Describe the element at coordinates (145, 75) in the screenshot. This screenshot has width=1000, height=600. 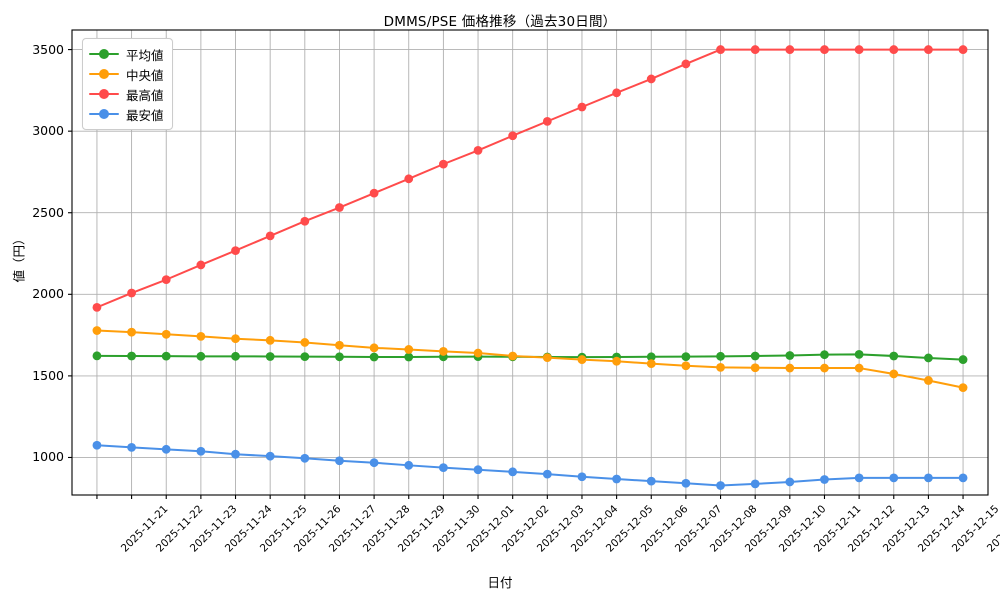
I see `legend-label: 中央値` at that location.